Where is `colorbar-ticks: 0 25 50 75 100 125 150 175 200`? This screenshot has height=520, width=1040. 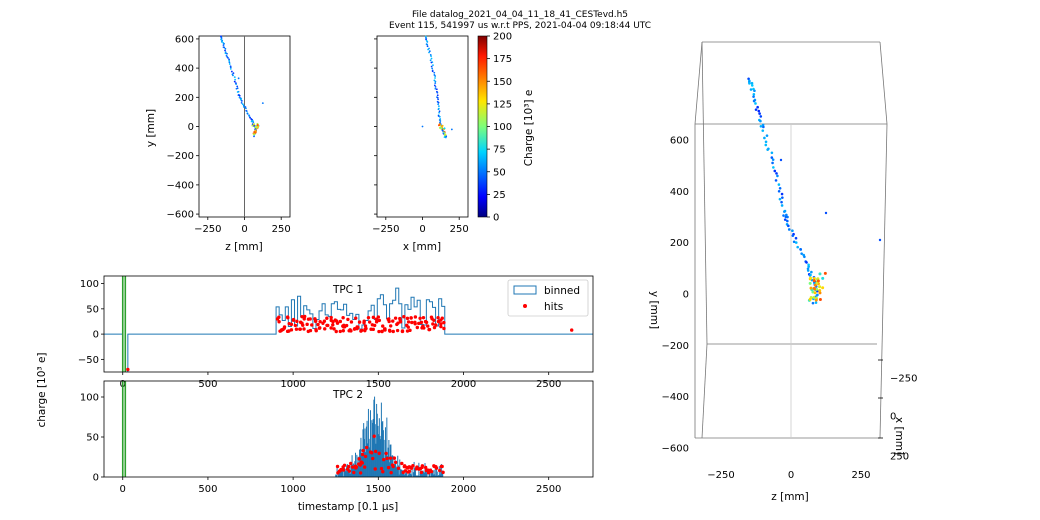 colorbar-ticks: 0 25 50 75 100 125 150 175 200 is located at coordinates (499, 128).